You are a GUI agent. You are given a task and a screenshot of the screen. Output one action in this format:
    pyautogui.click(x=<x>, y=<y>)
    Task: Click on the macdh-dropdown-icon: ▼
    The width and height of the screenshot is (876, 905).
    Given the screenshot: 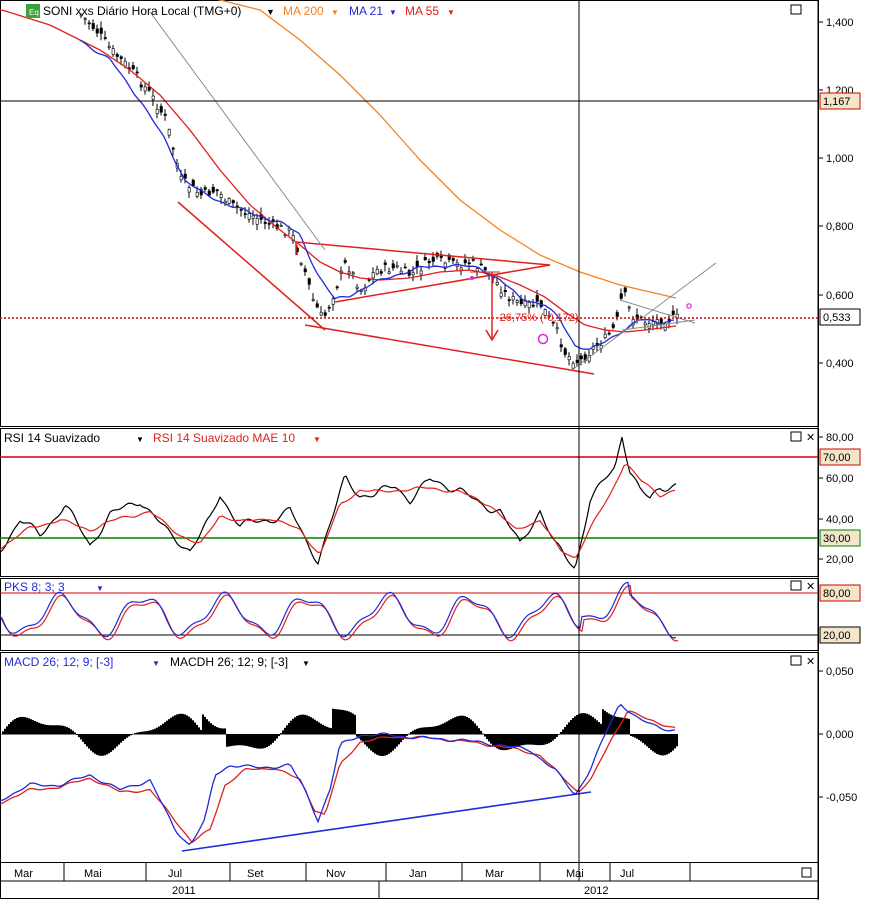 What is the action you would take?
    pyautogui.click(x=306, y=663)
    